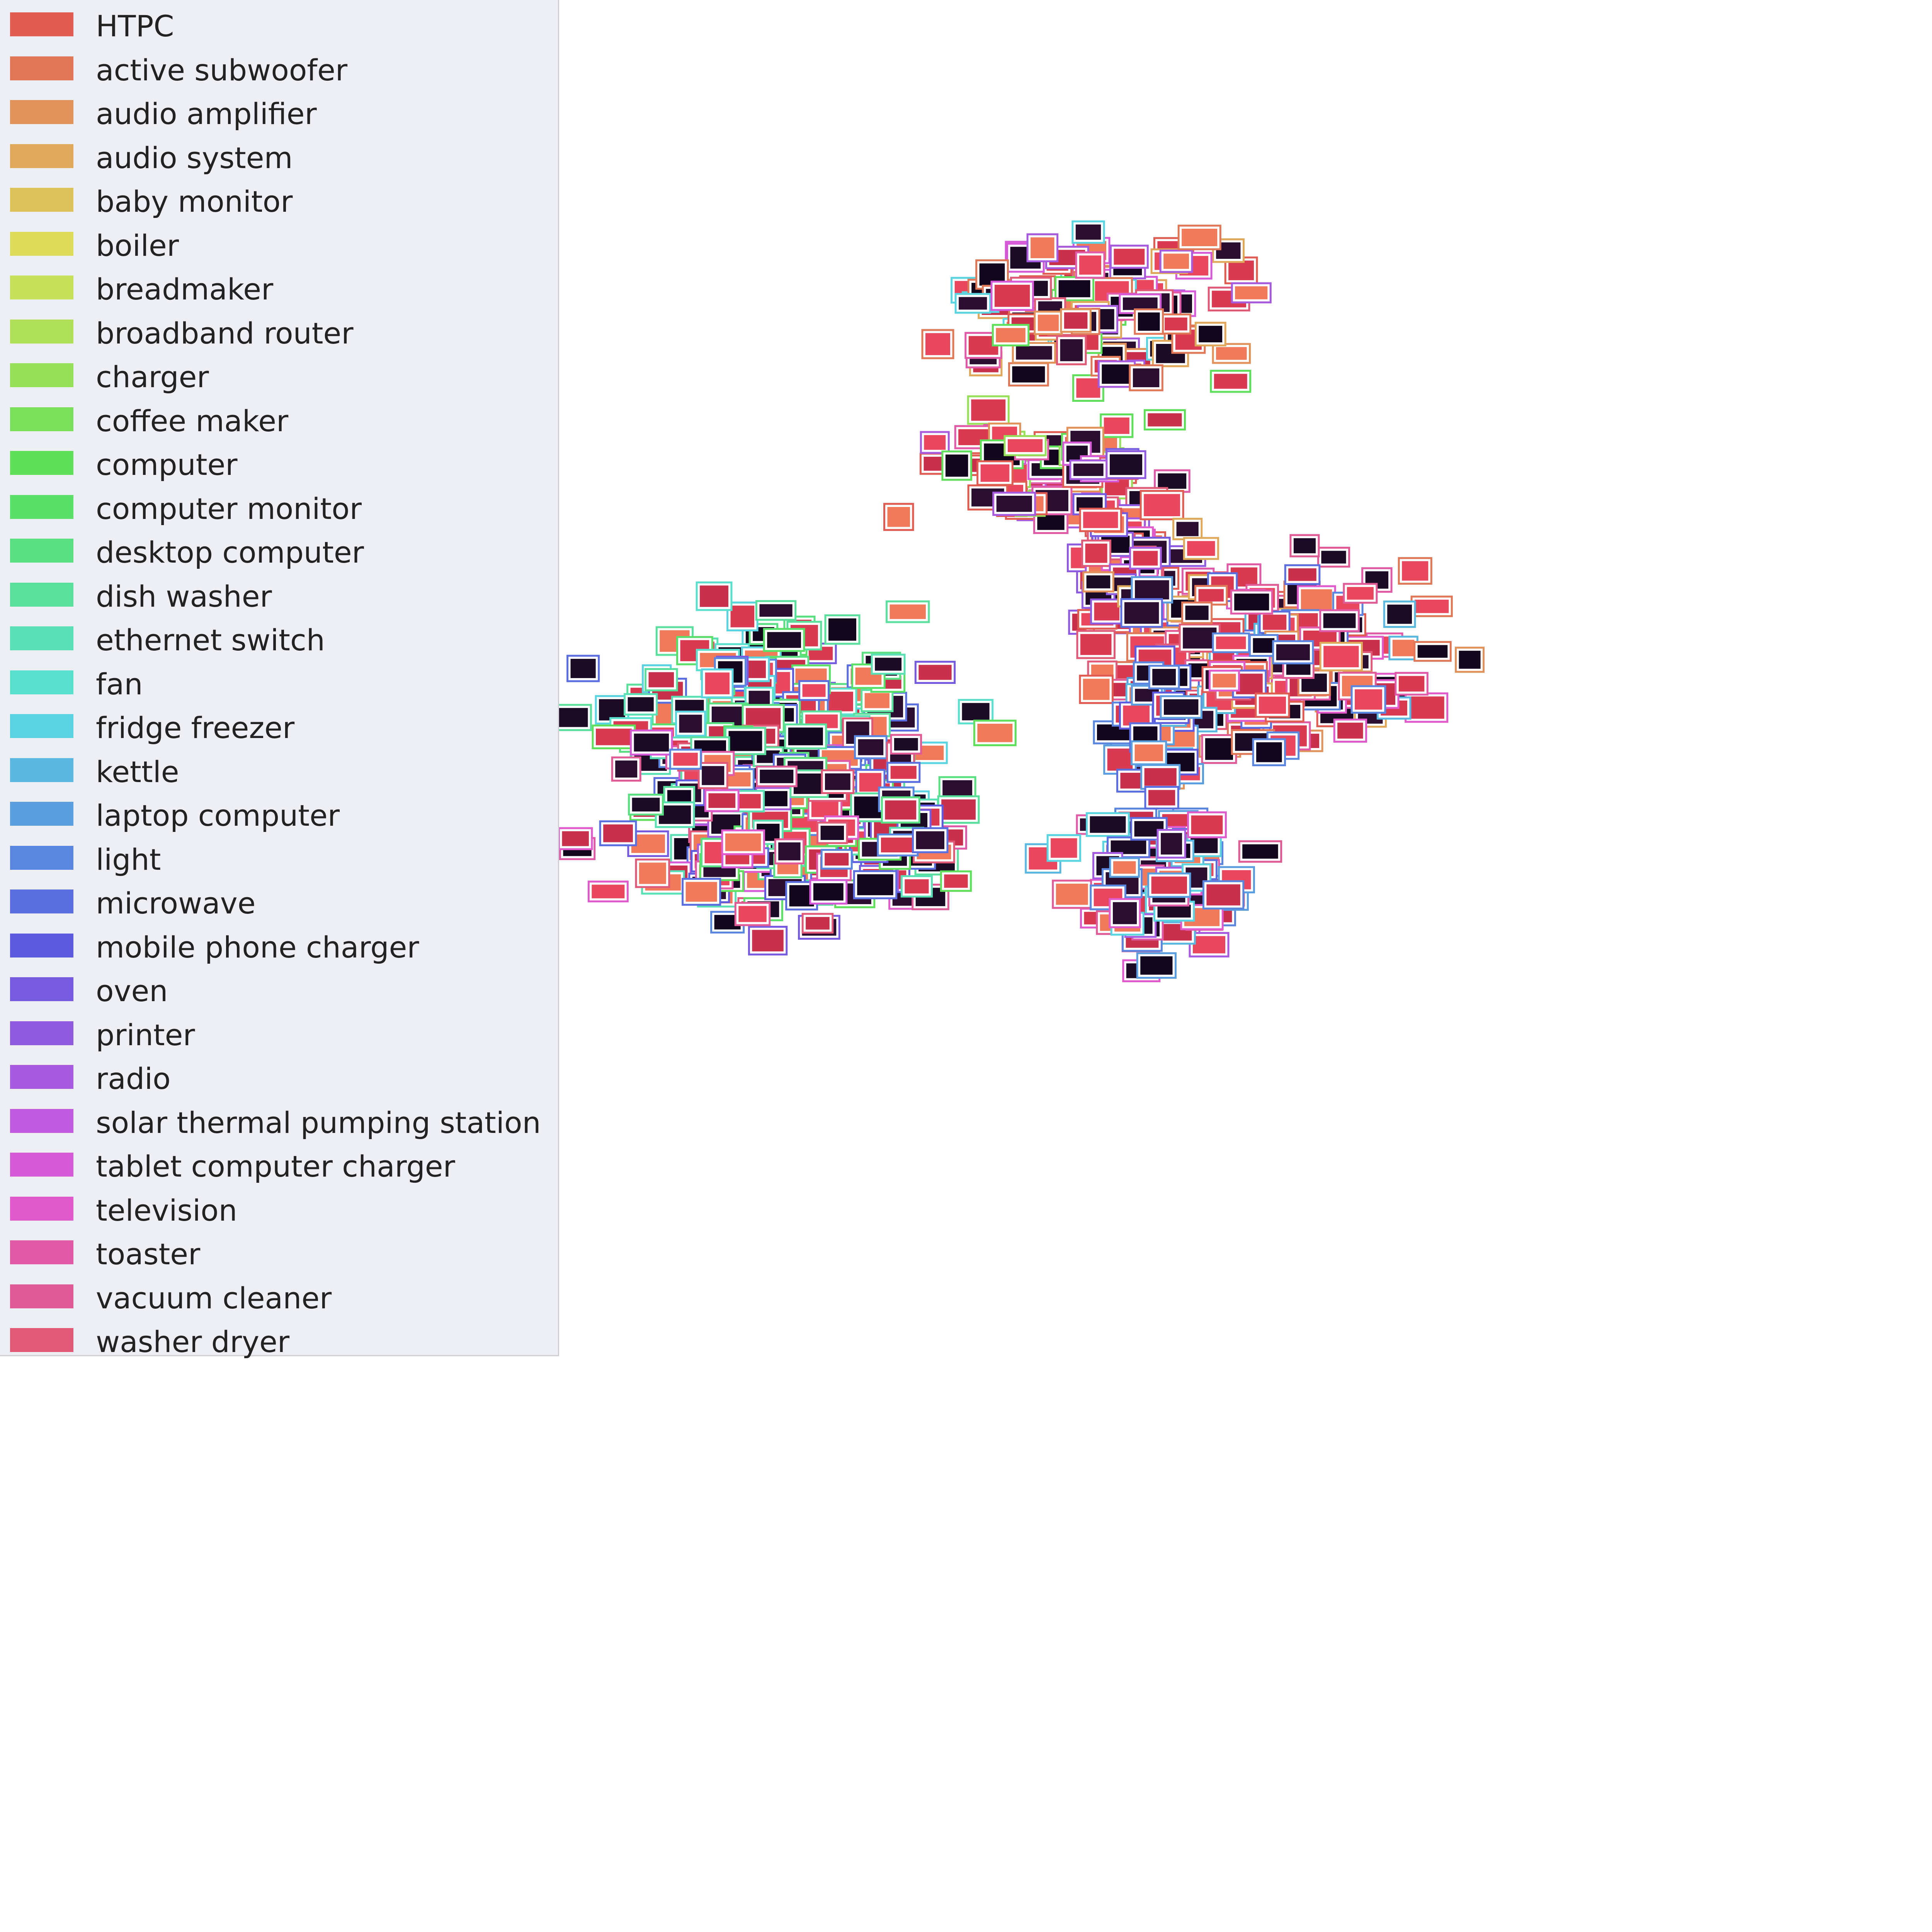 The image size is (1932, 1932). Describe the element at coordinates (194, 202) in the screenshot. I see `legend-label: baby monitor` at that location.